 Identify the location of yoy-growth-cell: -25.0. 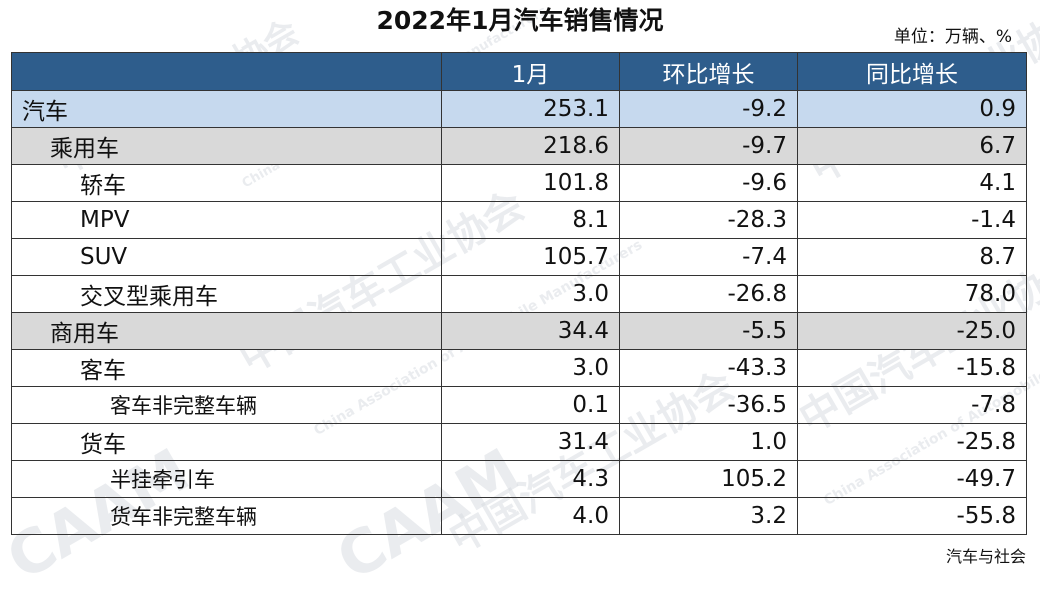
(912, 331).